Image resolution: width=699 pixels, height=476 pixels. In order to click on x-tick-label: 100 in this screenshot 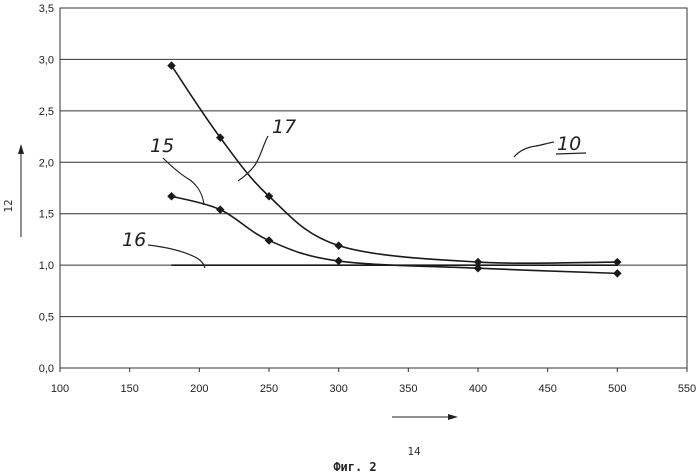, I will do `click(60, 389)`.